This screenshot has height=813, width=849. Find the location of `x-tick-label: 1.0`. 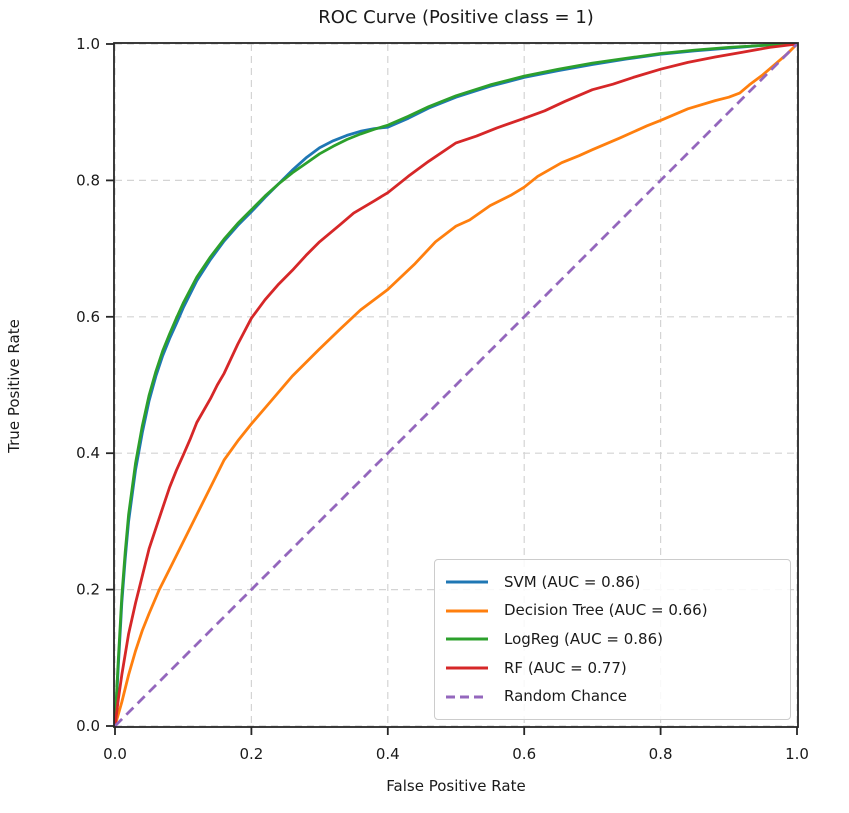

x-tick-label: 1.0 is located at coordinates (797, 754).